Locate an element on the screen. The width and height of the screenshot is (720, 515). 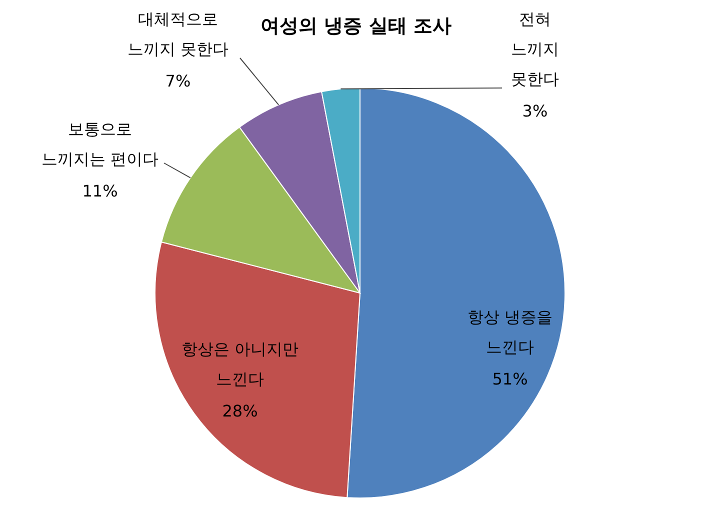
data-label: 7% is located at coordinates (178, 80).